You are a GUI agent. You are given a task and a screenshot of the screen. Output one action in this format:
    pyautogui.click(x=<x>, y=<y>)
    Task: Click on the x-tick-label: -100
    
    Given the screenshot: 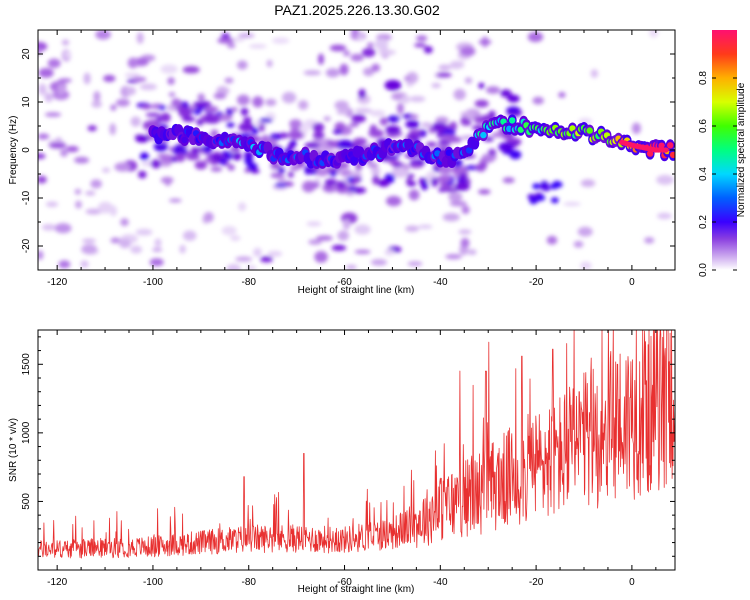 What is the action you would take?
    pyautogui.click(x=153, y=282)
    